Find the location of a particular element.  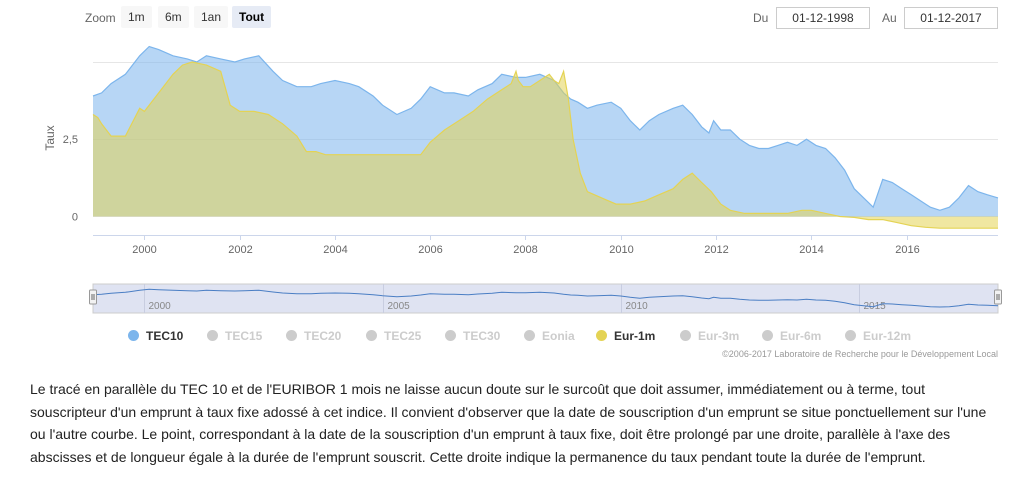

navigator-year-label: 2010 is located at coordinates (637, 306).